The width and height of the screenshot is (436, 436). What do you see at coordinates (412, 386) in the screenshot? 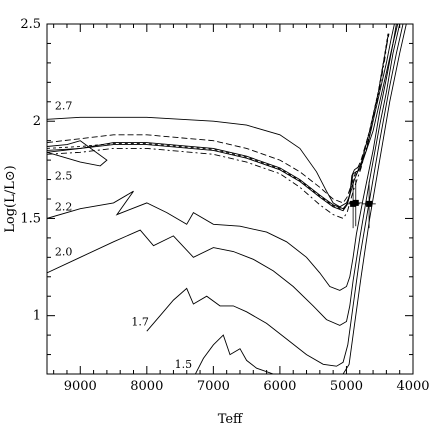
I see `x-tick-label: 4000` at bounding box center [412, 386].